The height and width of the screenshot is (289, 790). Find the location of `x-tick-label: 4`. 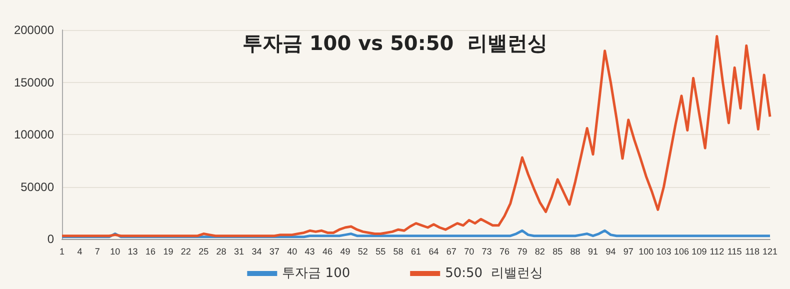

x-tick-label: 4 is located at coordinates (79, 251).